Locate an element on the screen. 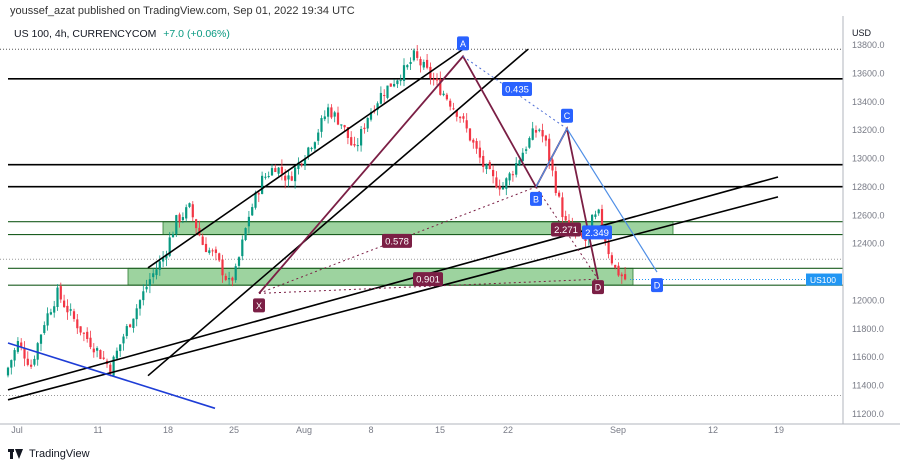 This screenshot has width=900, height=470. x-tick-label: 18 is located at coordinates (168, 430).